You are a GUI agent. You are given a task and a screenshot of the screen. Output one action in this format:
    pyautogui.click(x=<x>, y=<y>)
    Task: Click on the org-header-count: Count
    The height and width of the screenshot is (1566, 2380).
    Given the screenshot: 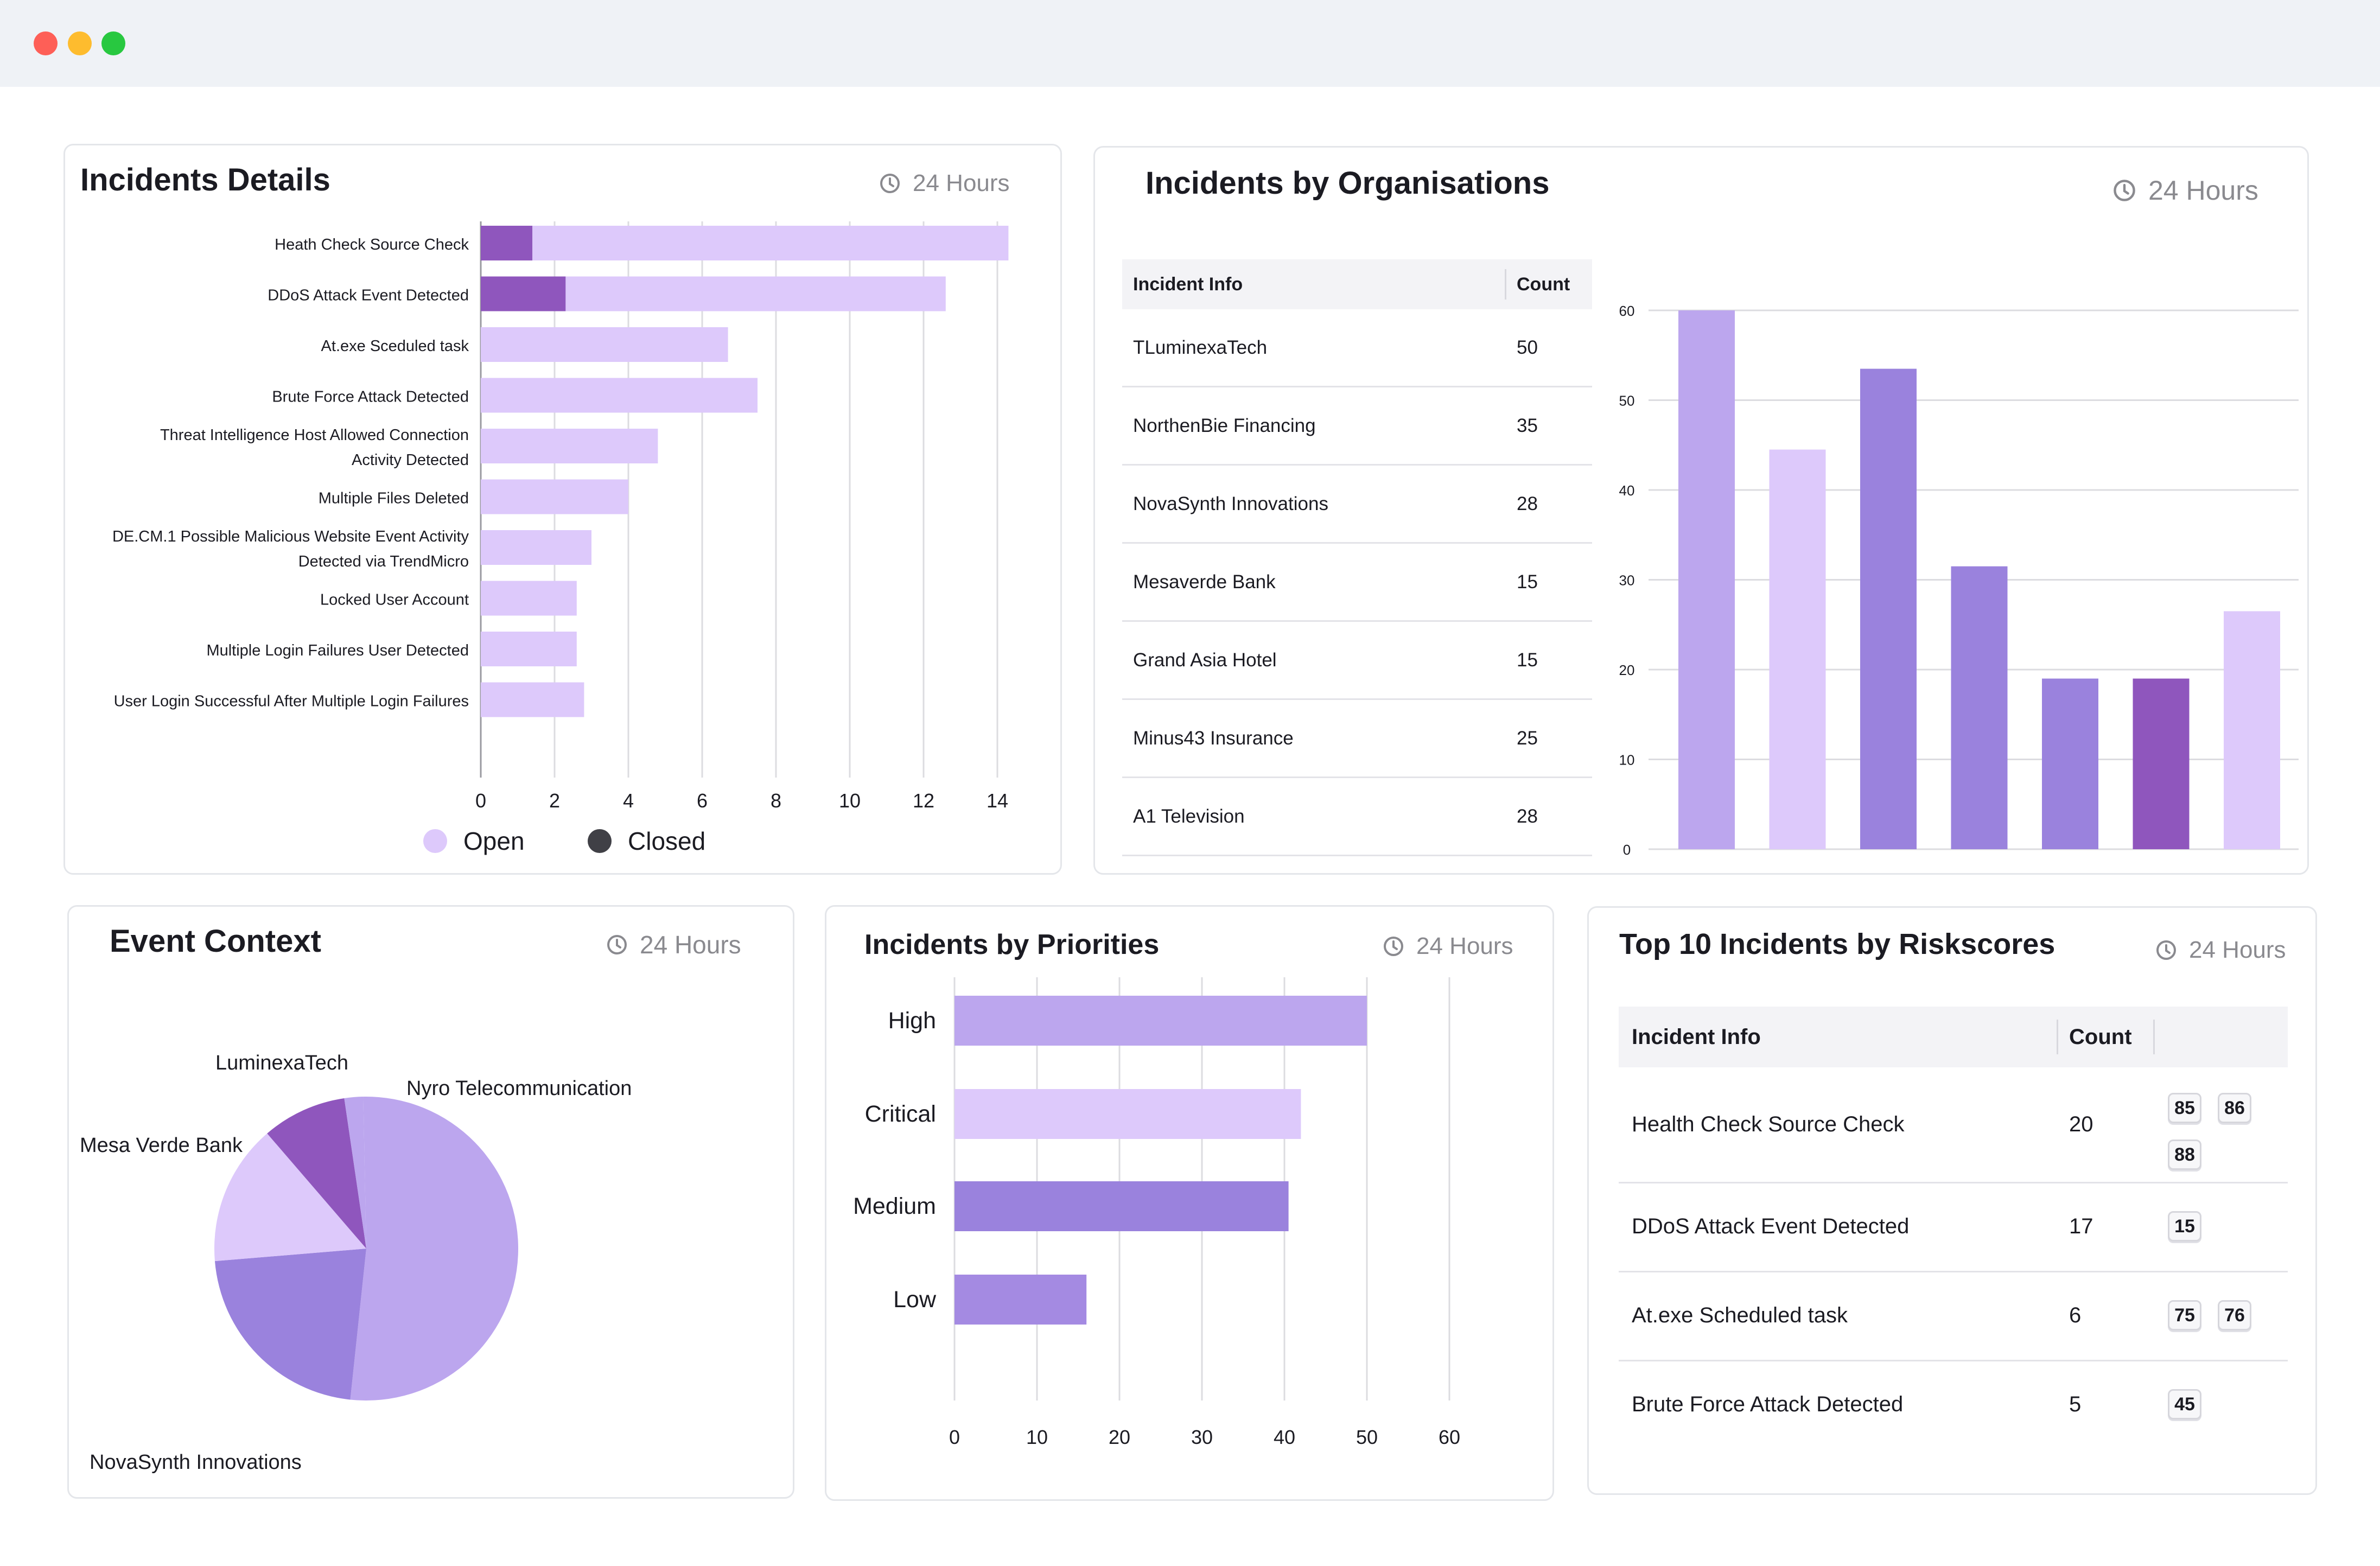 What is the action you would take?
    pyautogui.click(x=1543, y=284)
    